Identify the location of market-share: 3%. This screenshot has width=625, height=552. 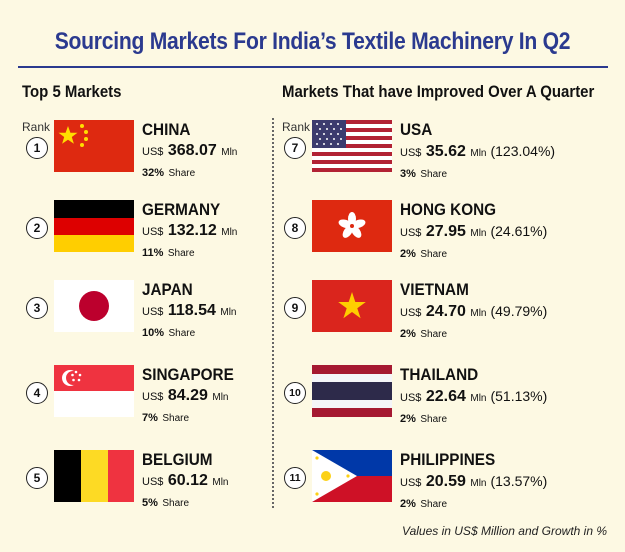
(408, 174).